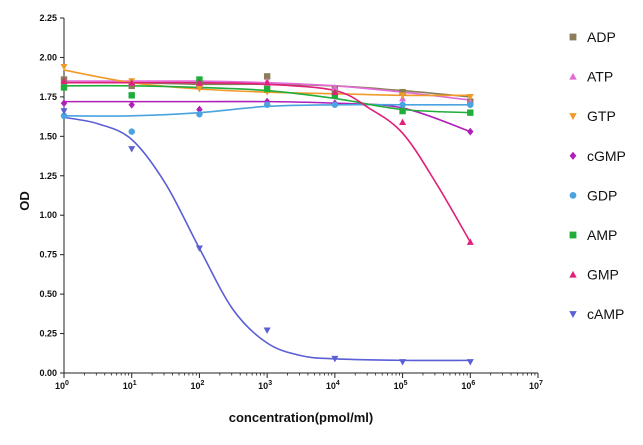  What do you see at coordinates (573, 314) in the screenshot?
I see `legend-marker-camp` at bounding box center [573, 314].